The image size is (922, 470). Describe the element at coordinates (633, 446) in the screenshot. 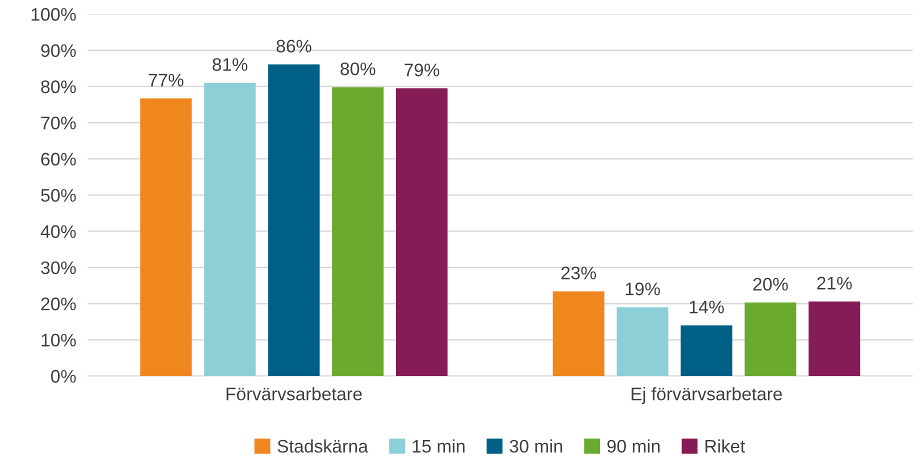

I see `legend-label: 90 min` at that location.